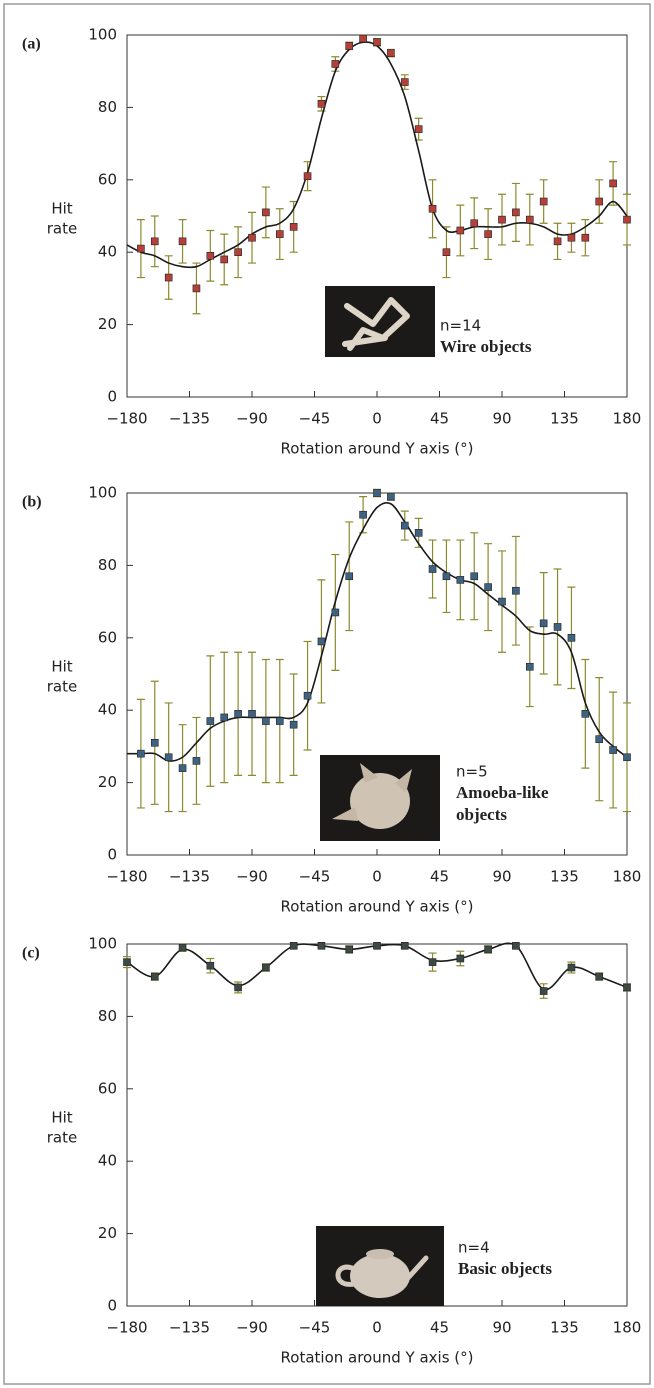 This screenshot has width=654, height=1388. What do you see at coordinates (377, 632) in the screenshot?
I see `fit-curve` at bounding box center [377, 632].